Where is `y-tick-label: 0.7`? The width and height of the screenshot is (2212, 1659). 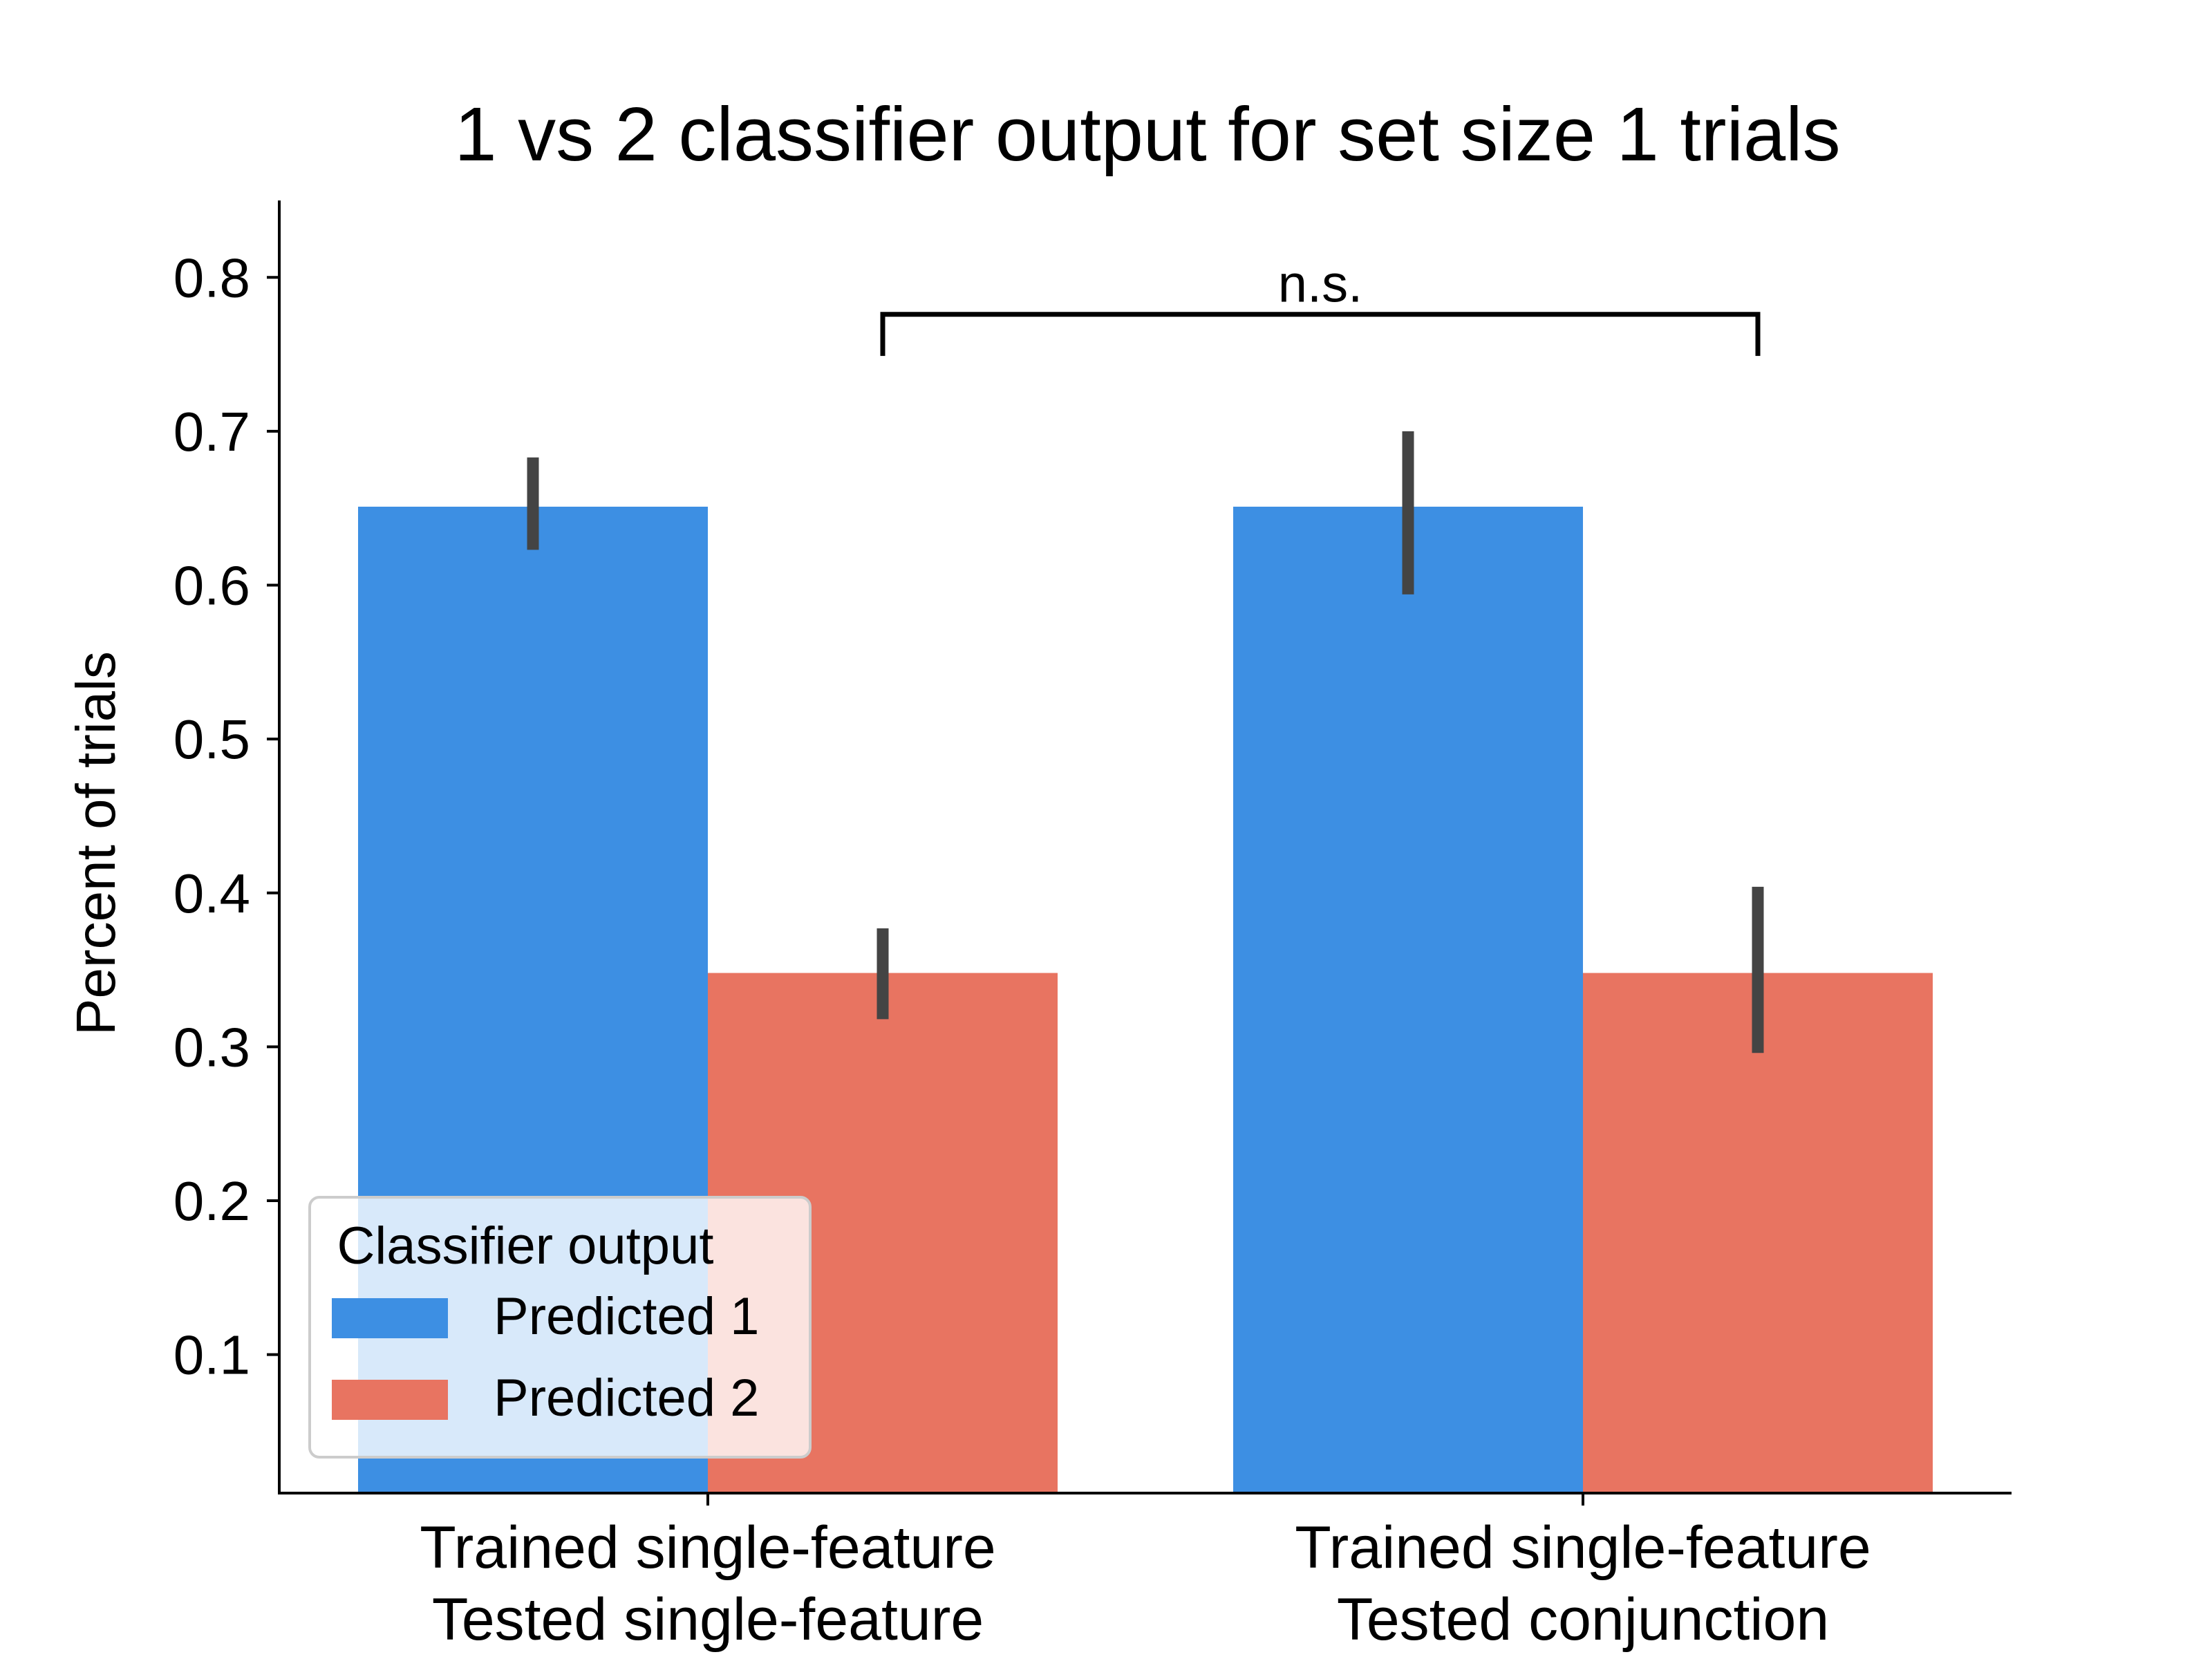
y-tick-label: 0.7 is located at coordinates (212, 432).